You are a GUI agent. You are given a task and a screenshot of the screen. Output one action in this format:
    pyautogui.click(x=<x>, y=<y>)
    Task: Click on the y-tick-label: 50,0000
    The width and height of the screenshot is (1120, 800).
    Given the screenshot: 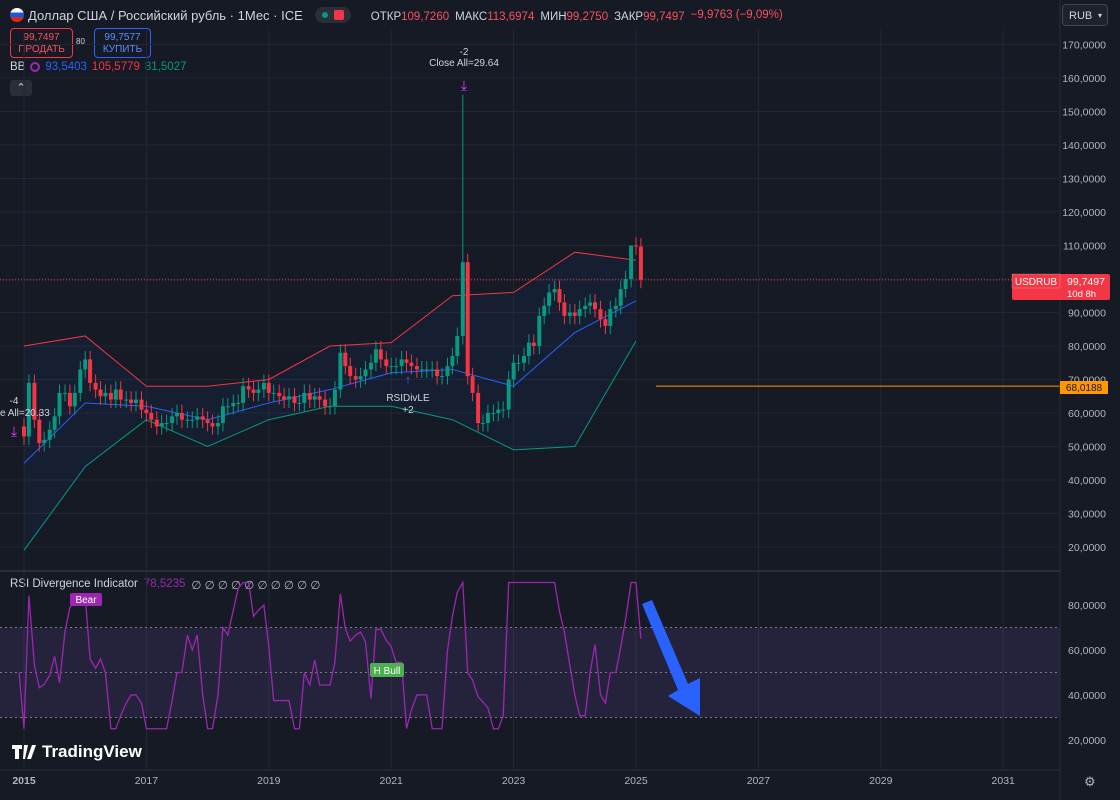 What is the action you would take?
    pyautogui.click(x=1087, y=448)
    